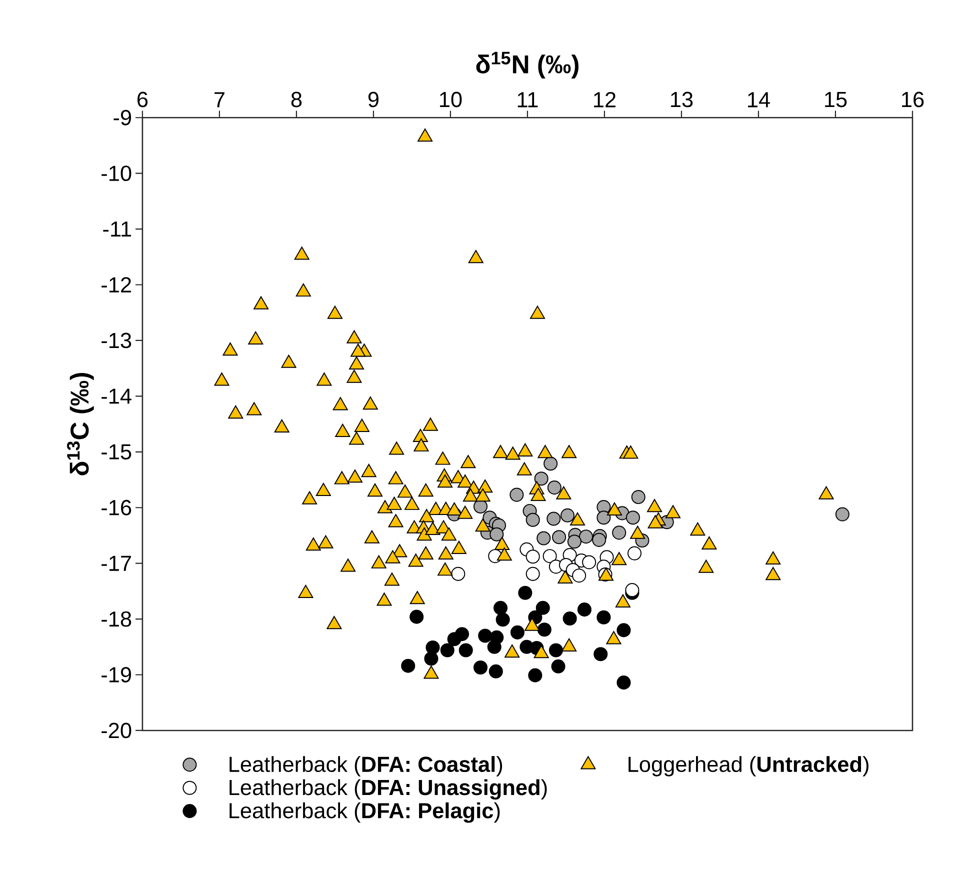  I want to click on x-tick-label: 13, so click(682, 100).